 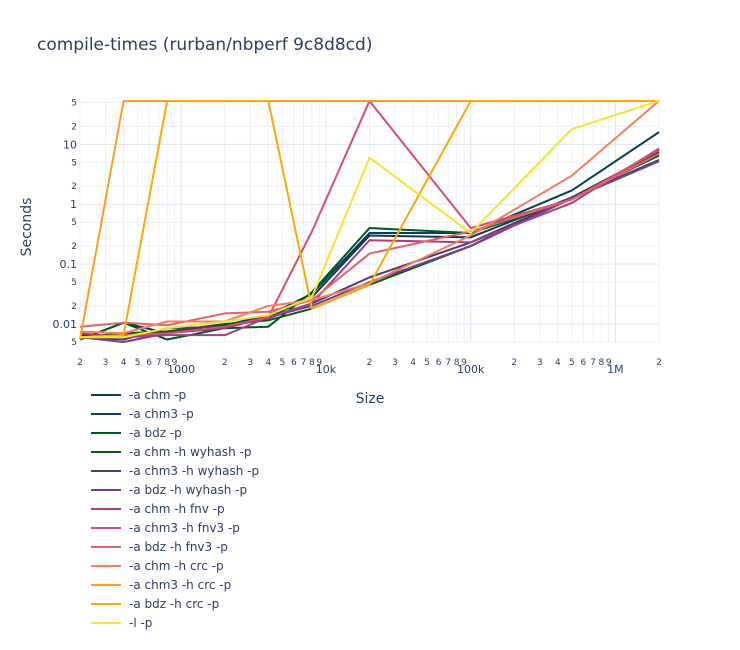 I want to click on y-tick-label: 1, so click(x=73, y=204).